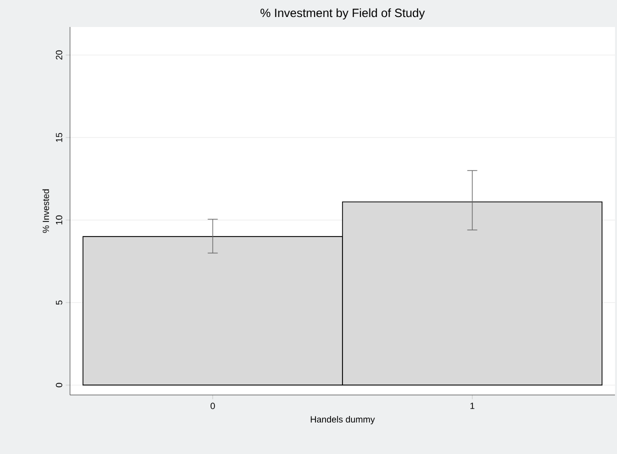 This screenshot has height=454, width=617. I want to click on y-tick-label: 15, so click(59, 137).